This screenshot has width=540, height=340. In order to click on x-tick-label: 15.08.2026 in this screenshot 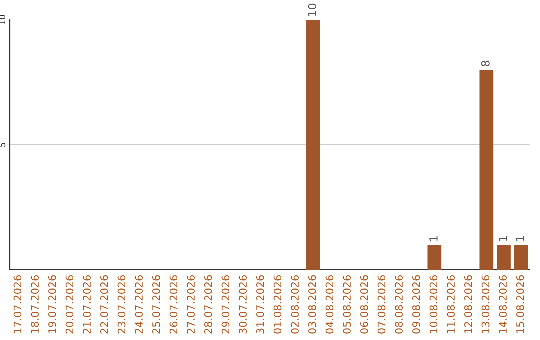, I will do `click(520, 305)`.